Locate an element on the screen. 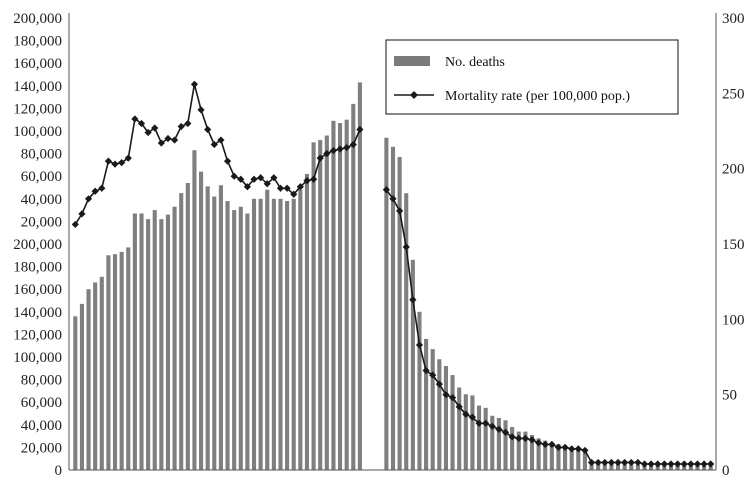 The height and width of the screenshot is (480, 749). left-tick-label: 40,000 is located at coordinates (41, 426).